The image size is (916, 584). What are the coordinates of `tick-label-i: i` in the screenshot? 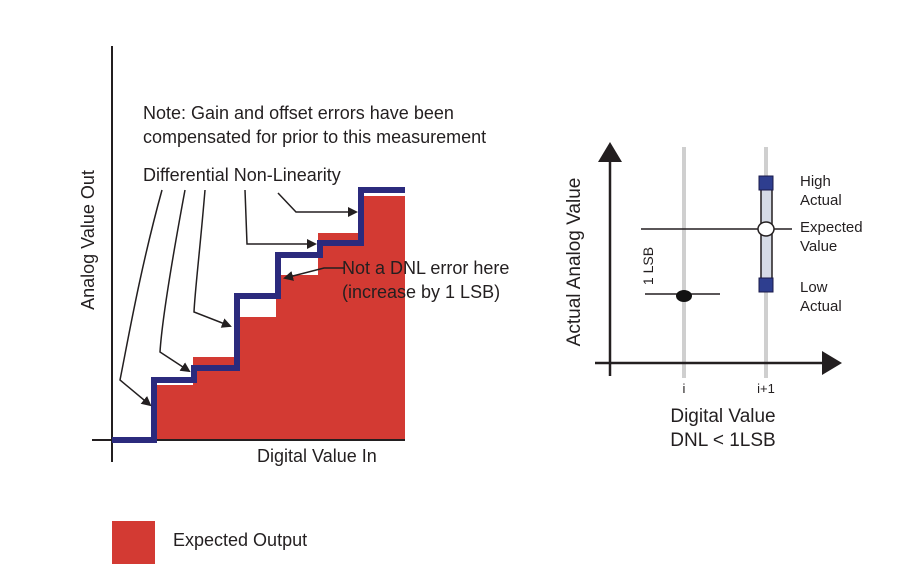 It's located at (684, 388).